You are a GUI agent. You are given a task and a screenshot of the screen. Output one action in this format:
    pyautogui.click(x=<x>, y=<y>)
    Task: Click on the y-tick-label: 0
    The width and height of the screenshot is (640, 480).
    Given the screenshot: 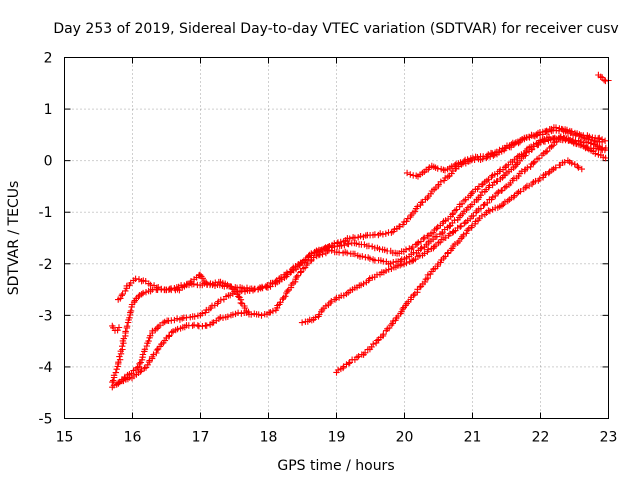 What is the action you would take?
    pyautogui.click(x=48, y=162)
    